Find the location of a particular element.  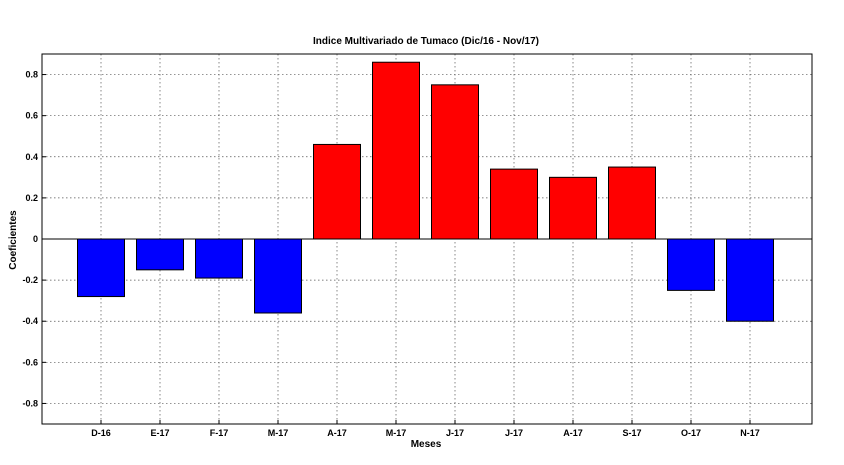

x-tick-label: D-16 is located at coordinates (101, 433).